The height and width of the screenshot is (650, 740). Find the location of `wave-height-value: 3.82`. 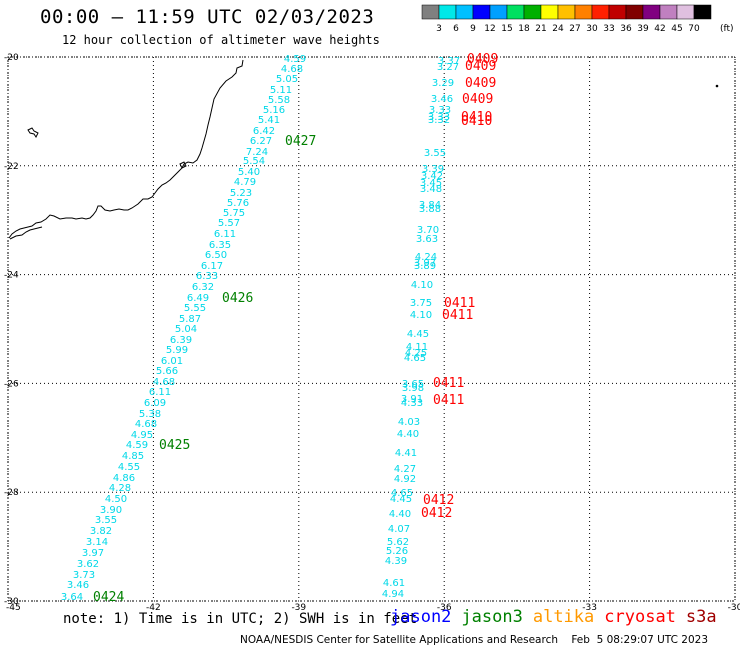

wave-height-value: 3.82 is located at coordinates (101, 531).